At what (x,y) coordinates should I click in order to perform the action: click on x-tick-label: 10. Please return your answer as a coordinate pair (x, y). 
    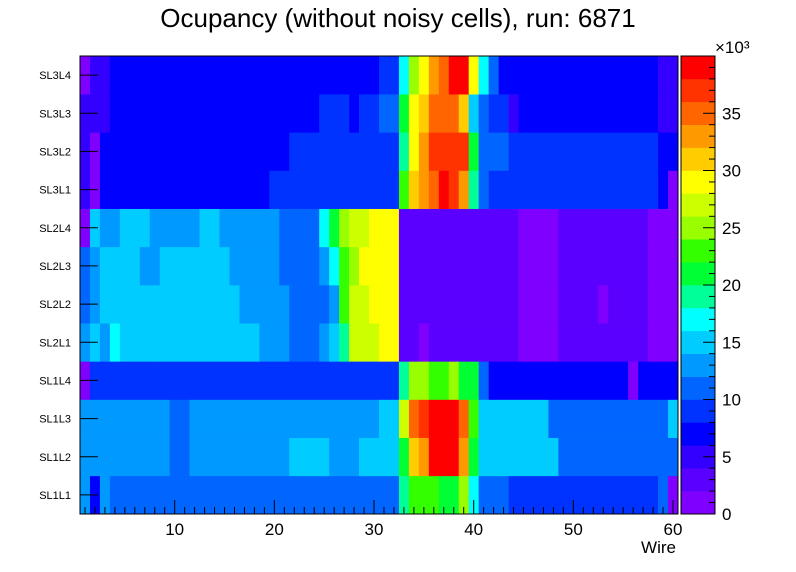
    Looking at the image, I should click on (174, 529).